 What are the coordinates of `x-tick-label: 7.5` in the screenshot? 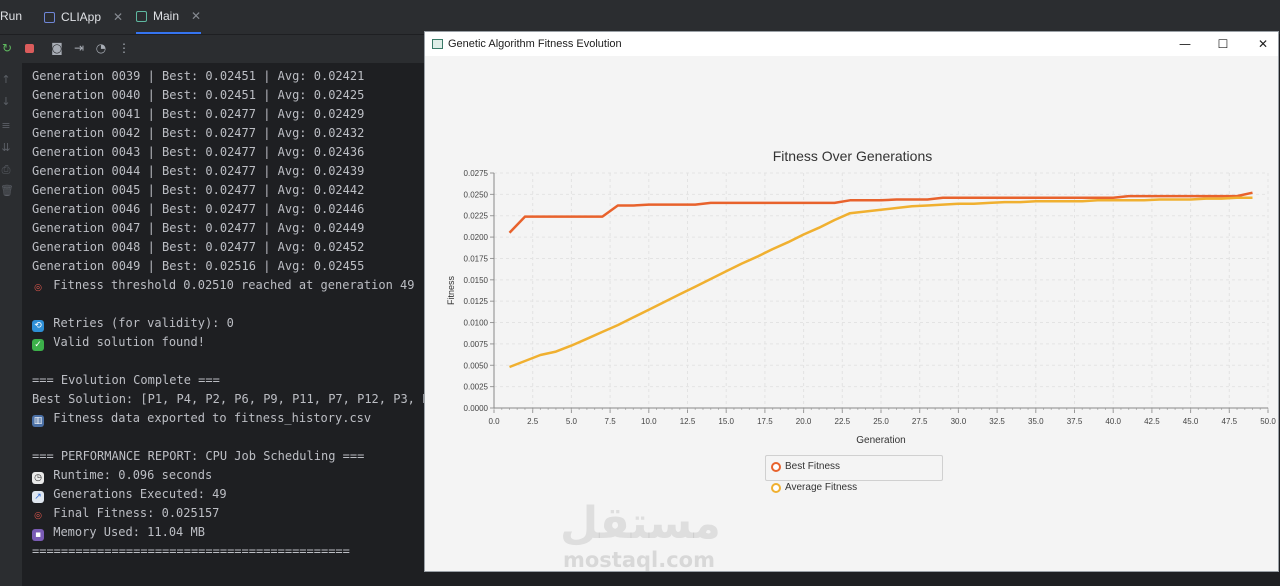 It's located at (611, 421).